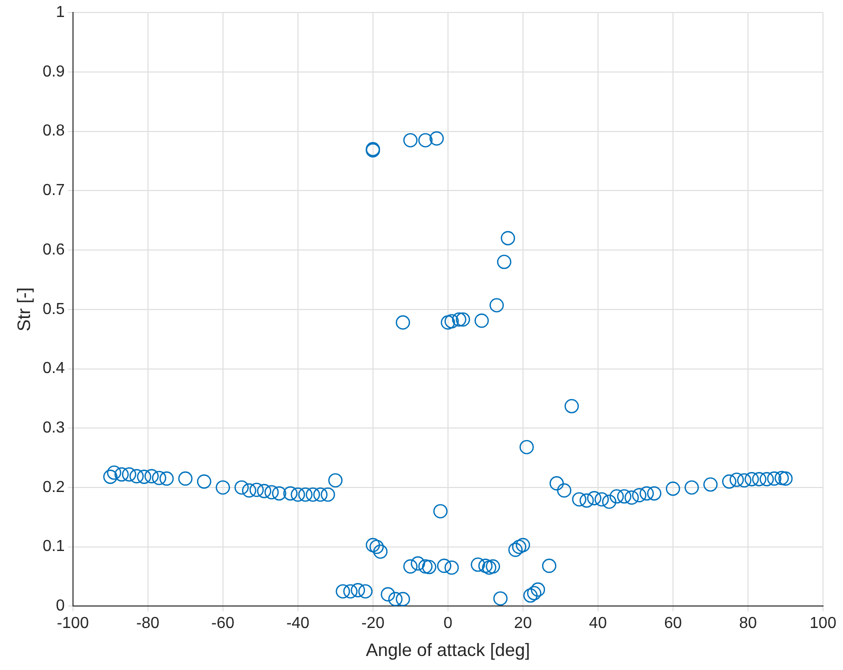 This screenshot has height=670, width=843. What do you see at coordinates (223, 623) in the screenshot?
I see `x-tick-label: -60` at bounding box center [223, 623].